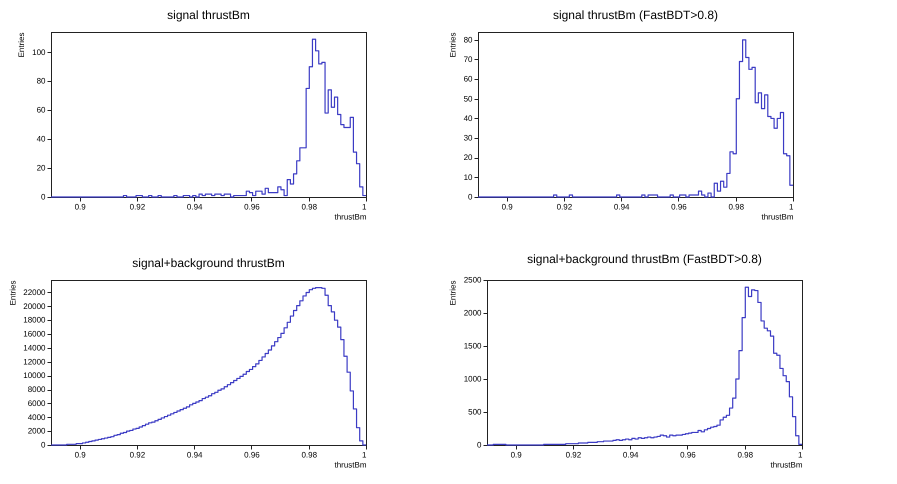 The width and height of the screenshot is (897, 484). What do you see at coordinates (34, 320) in the screenshot?
I see `y-tick-label: 18000` at bounding box center [34, 320].